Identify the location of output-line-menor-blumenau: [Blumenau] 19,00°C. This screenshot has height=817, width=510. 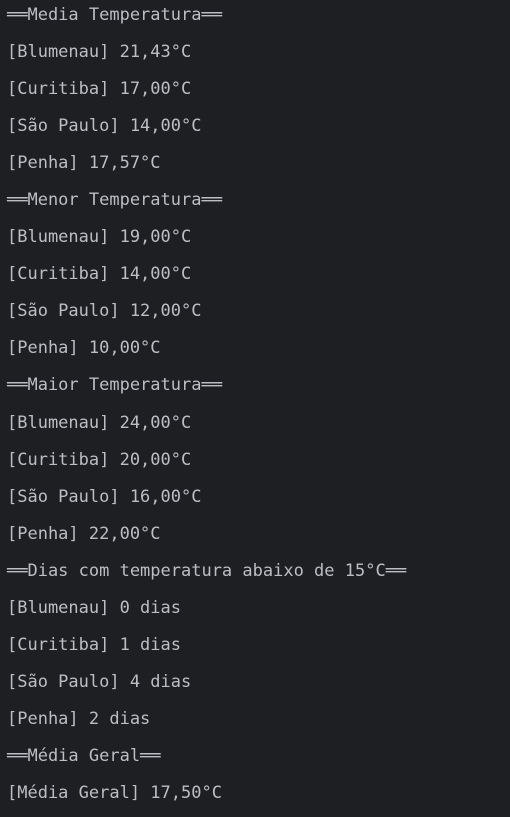
(99, 237).